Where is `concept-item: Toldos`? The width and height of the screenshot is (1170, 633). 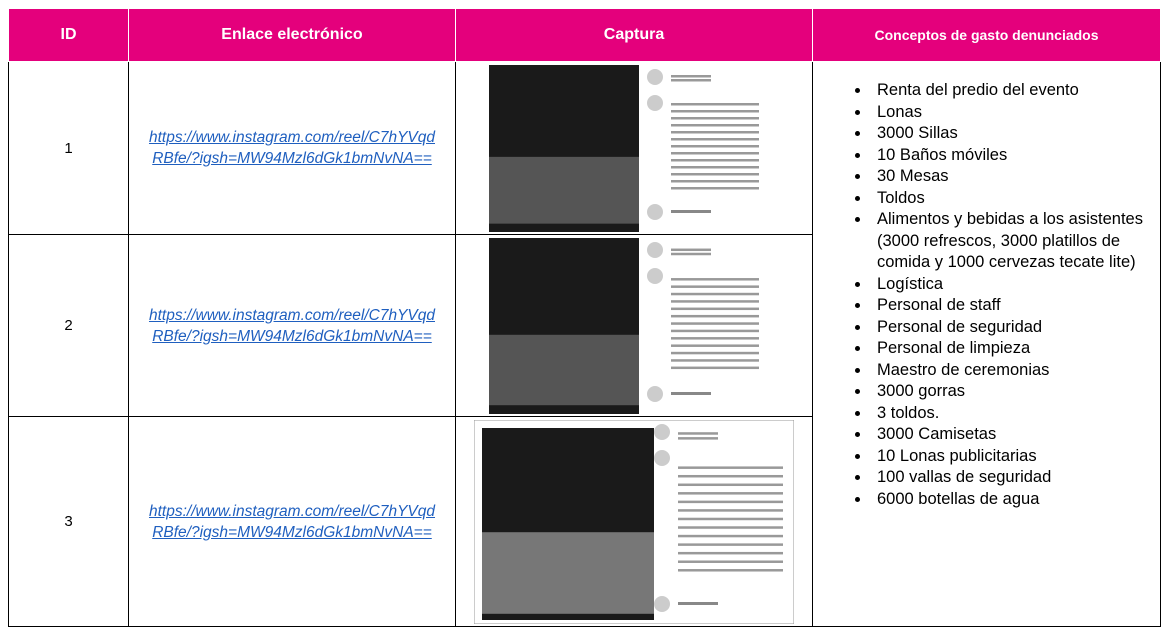
concept-item: Toldos is located at coordinates (1015, 199).